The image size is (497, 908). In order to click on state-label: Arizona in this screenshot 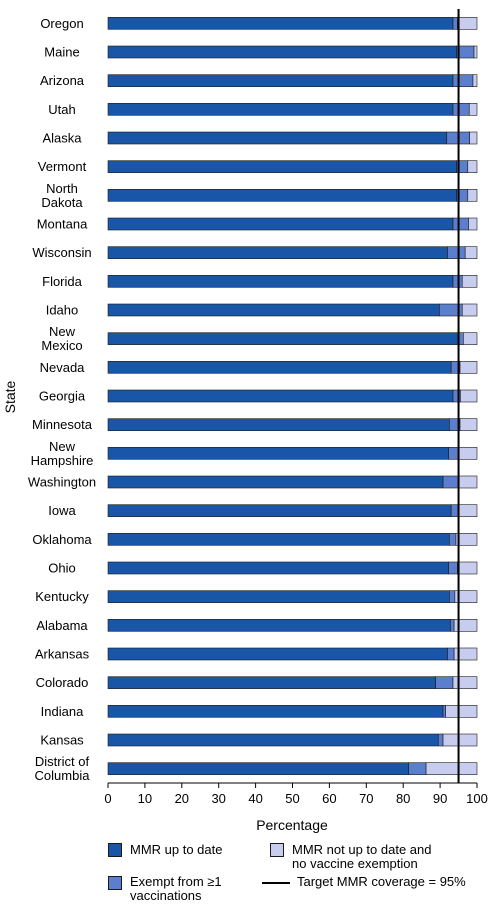, I will do `click(62, 80)`.